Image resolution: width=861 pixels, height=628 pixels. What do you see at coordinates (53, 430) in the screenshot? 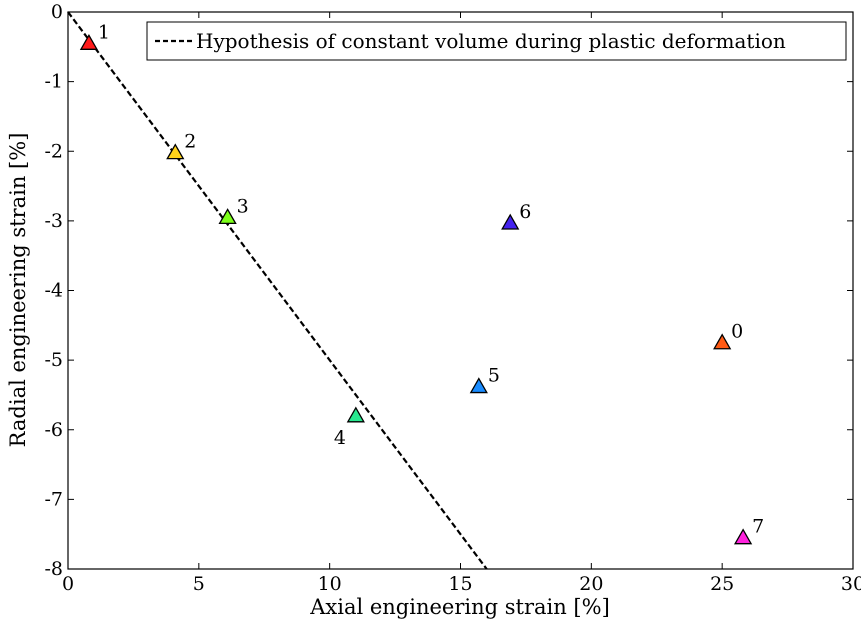
I see `y-tick-label: -6` at bounding box center [53, 430].